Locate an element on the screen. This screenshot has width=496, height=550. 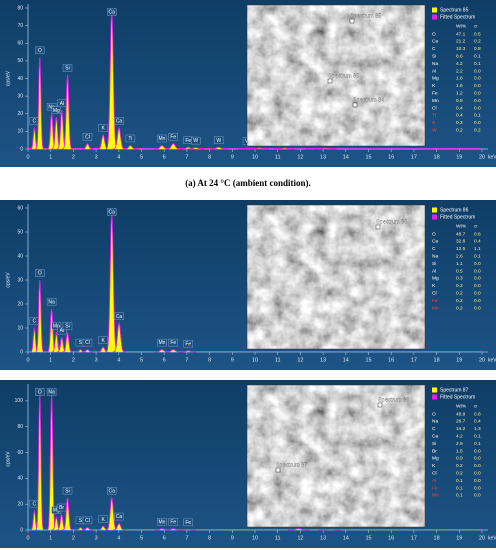
sem-marker is located at coordinates (330, 81).